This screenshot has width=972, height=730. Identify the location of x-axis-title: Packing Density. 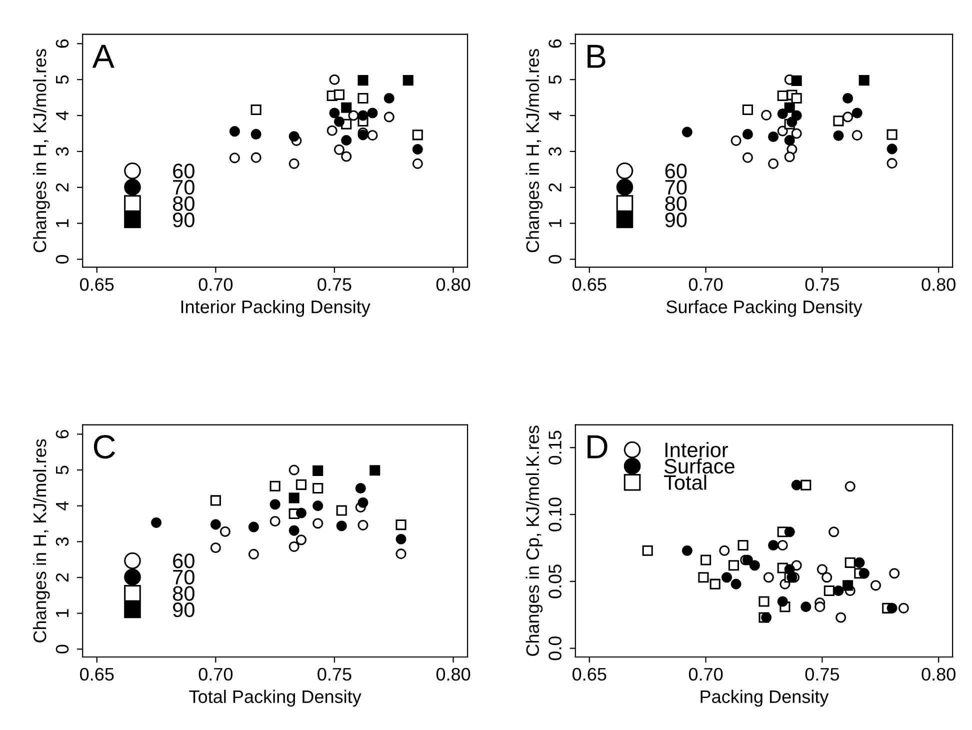
(764, 698).